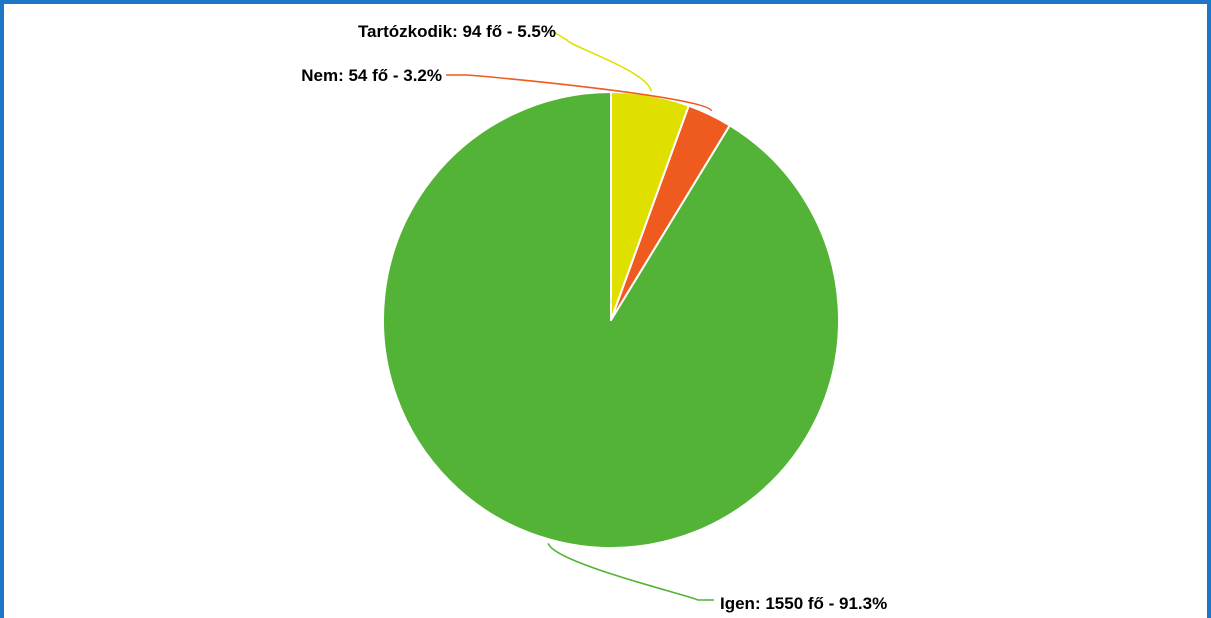  What do you see at coordinates (630, 571) in the screenshot?
I see `leader-line-igen` at bounding box center [630, 571].